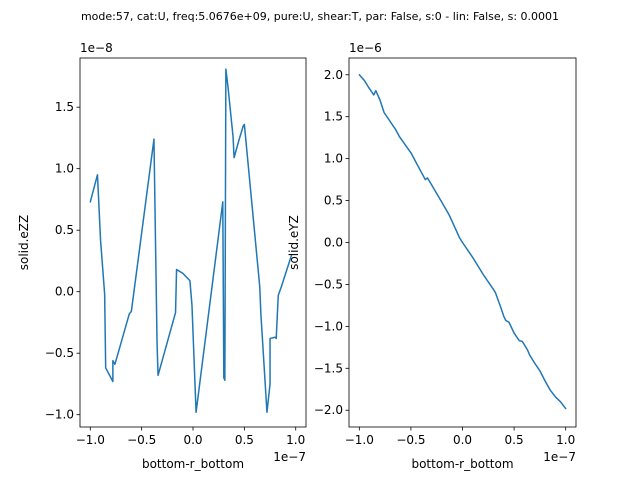 The width and height of the screenshot is (640, 480). I want to click on left-x-offset-text: 1e−7, so click(289, 457).